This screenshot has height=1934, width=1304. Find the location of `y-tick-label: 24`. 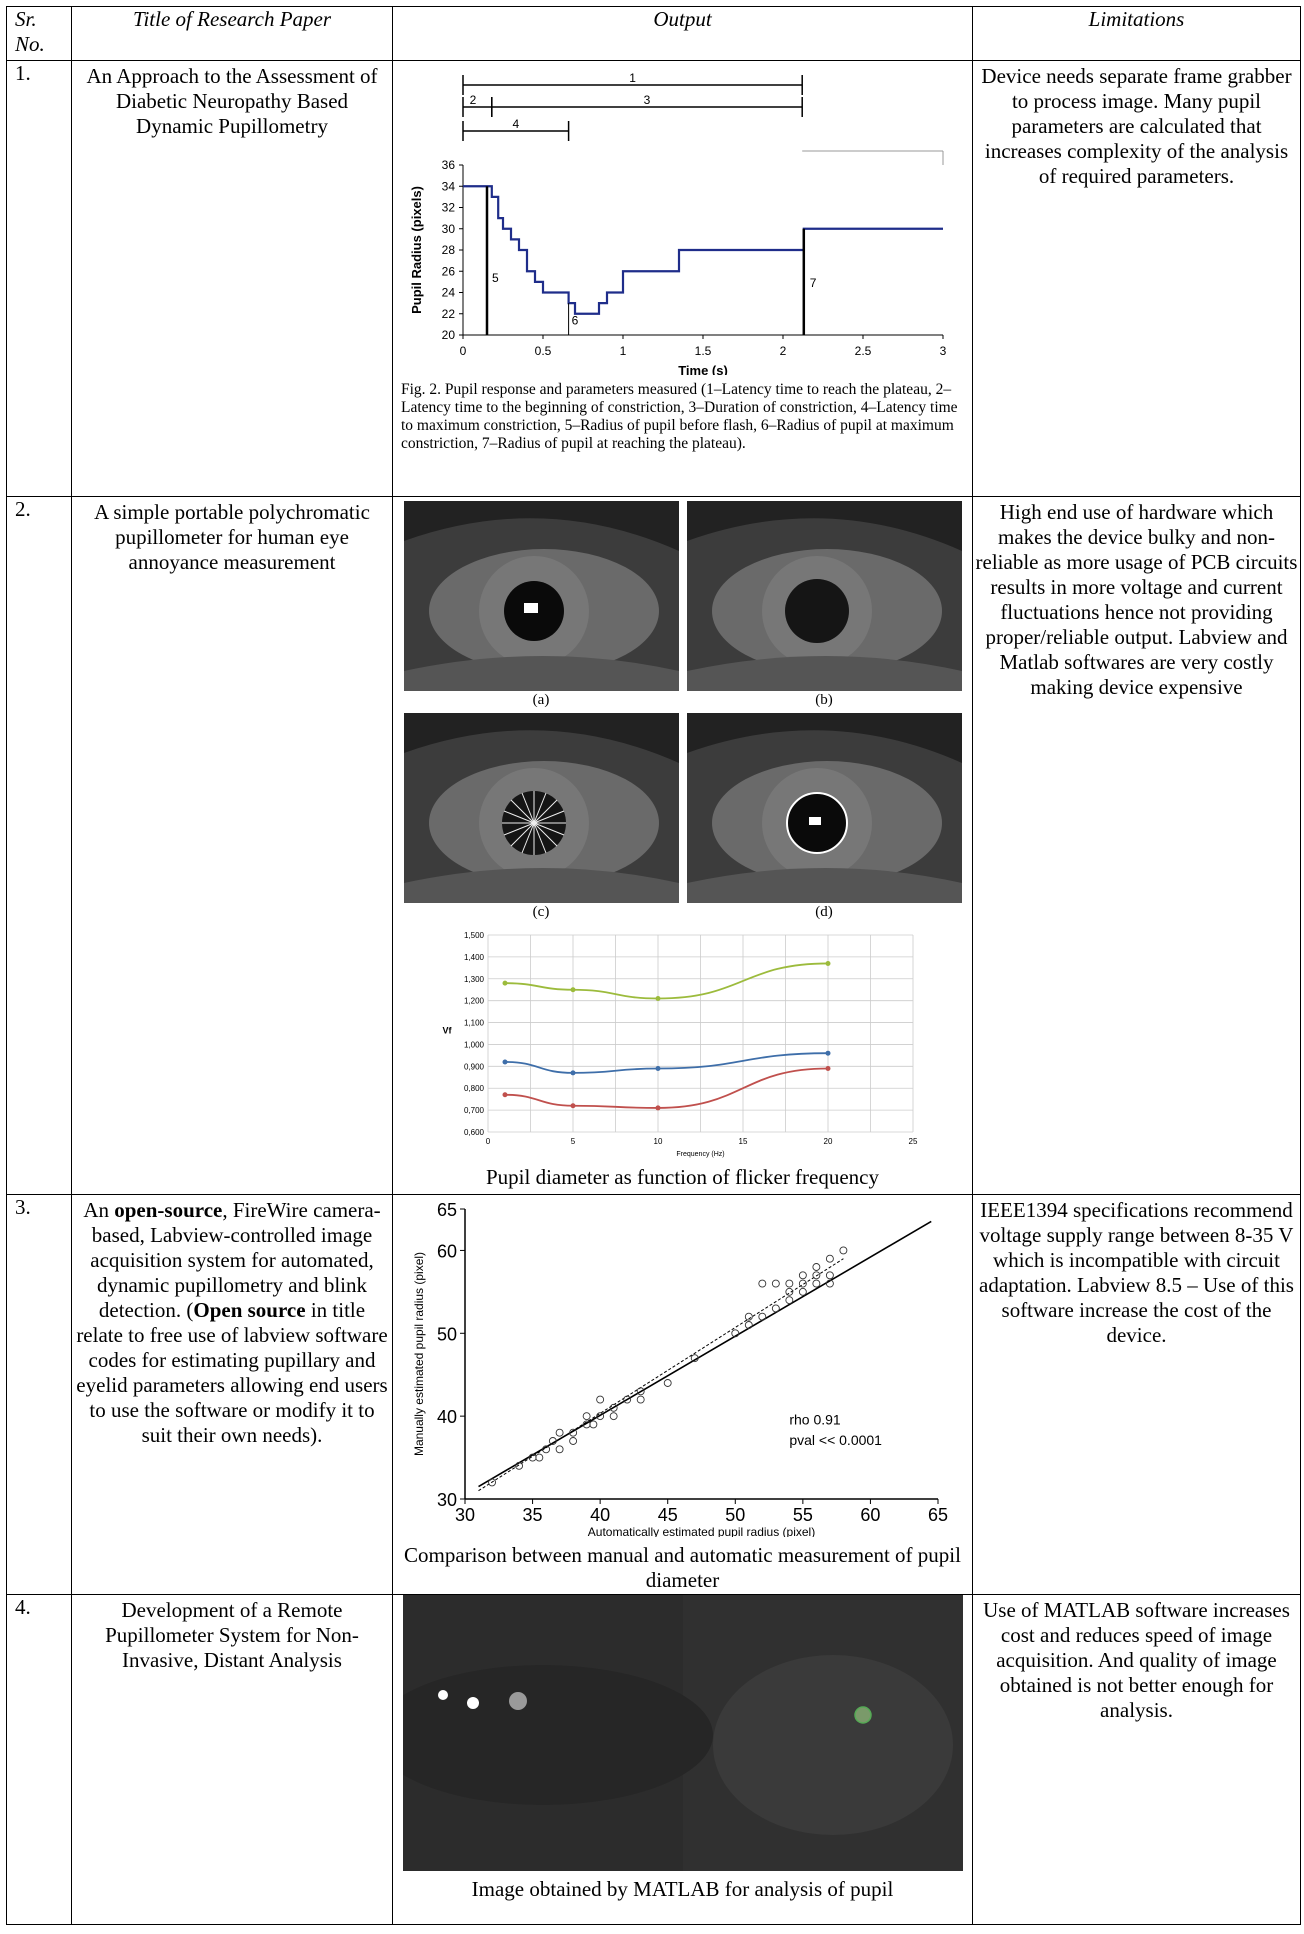

y-tick-label: 24 is located at coordinates (448, 293).